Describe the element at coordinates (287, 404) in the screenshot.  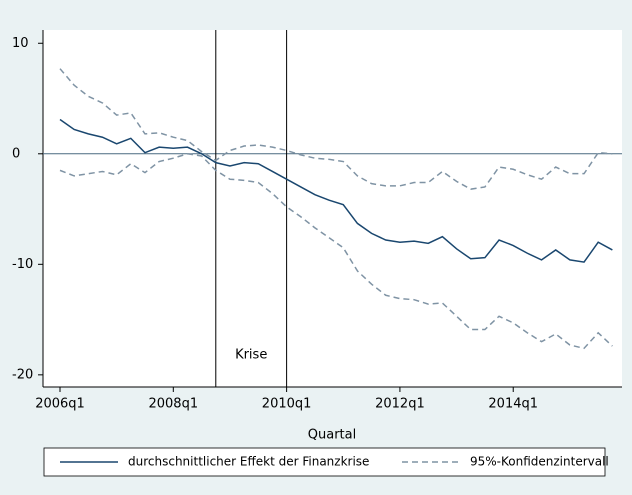
I see `x-tick-label: 2010q1` at that location.